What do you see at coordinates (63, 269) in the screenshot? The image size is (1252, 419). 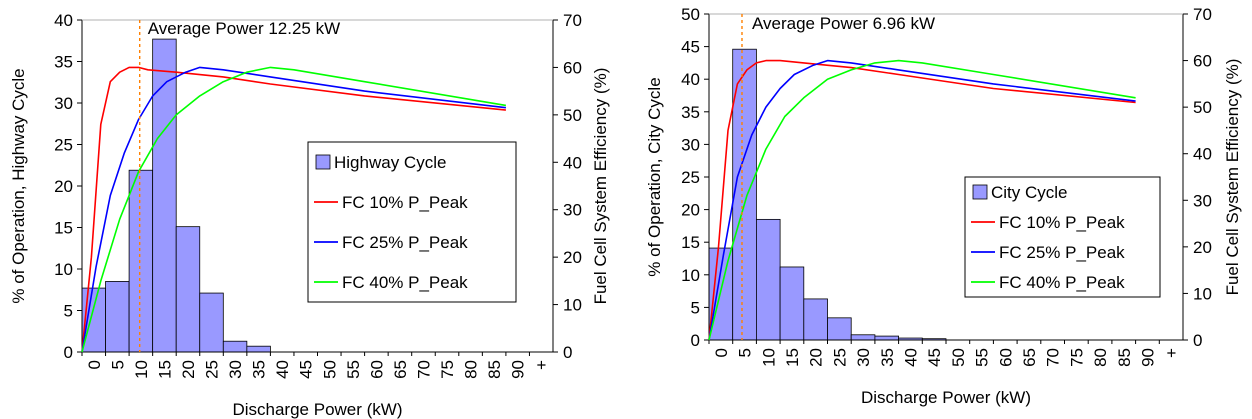 I see `y-tick-label: 10` at bounding box center [63, 269].